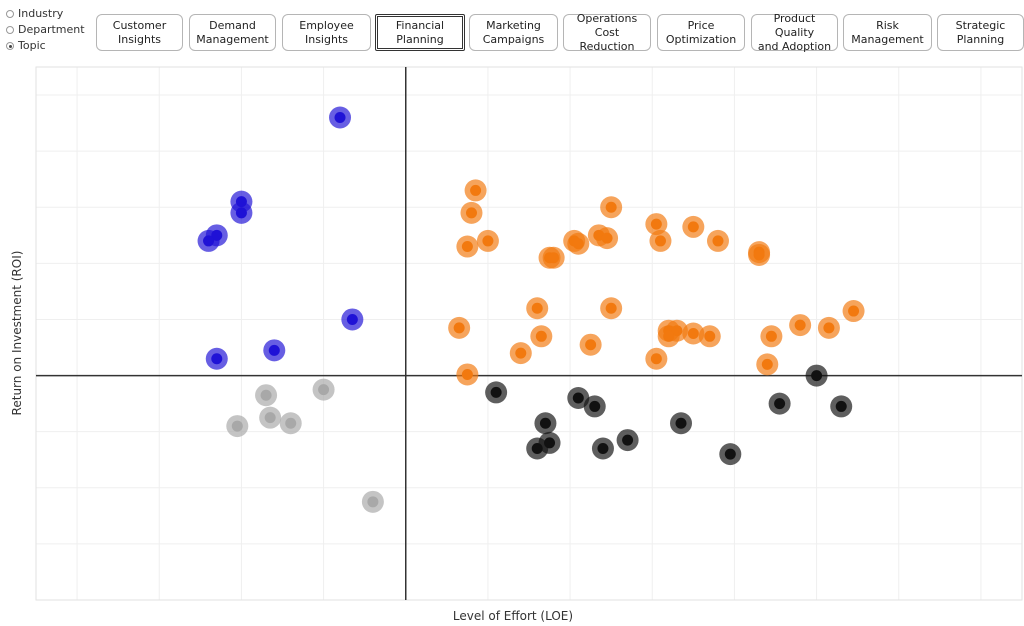 This screenshot has height=626, width=1024. I want to click on topic-button-risk-management: Risk Management, so click(887, 32).